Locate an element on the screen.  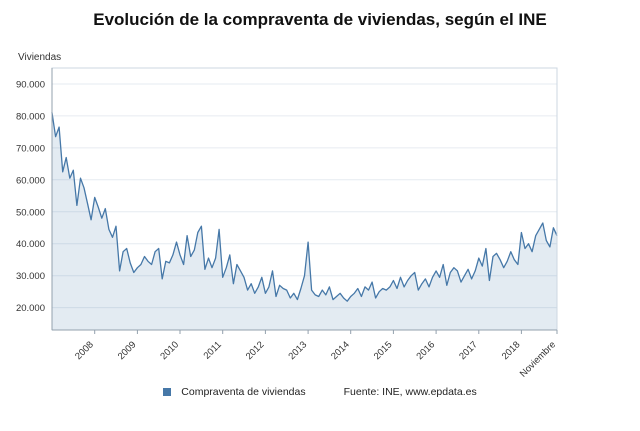
svg-text: 2015 is located at coordinates (383, 350).